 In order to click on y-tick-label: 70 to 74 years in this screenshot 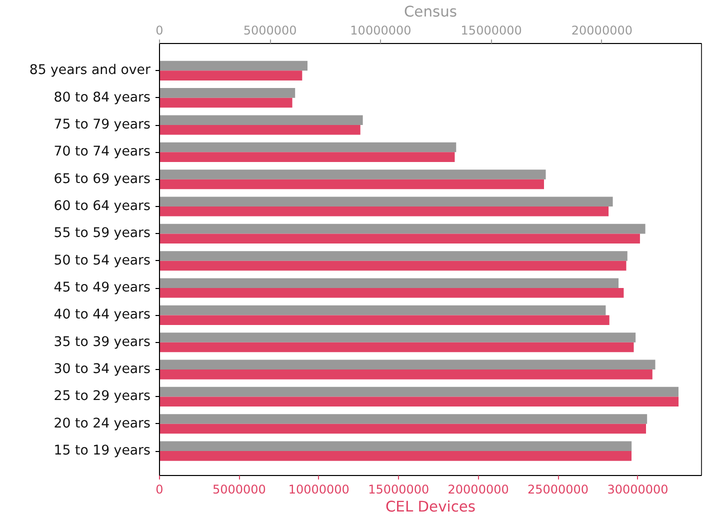, I will do `click(102, 152)`.